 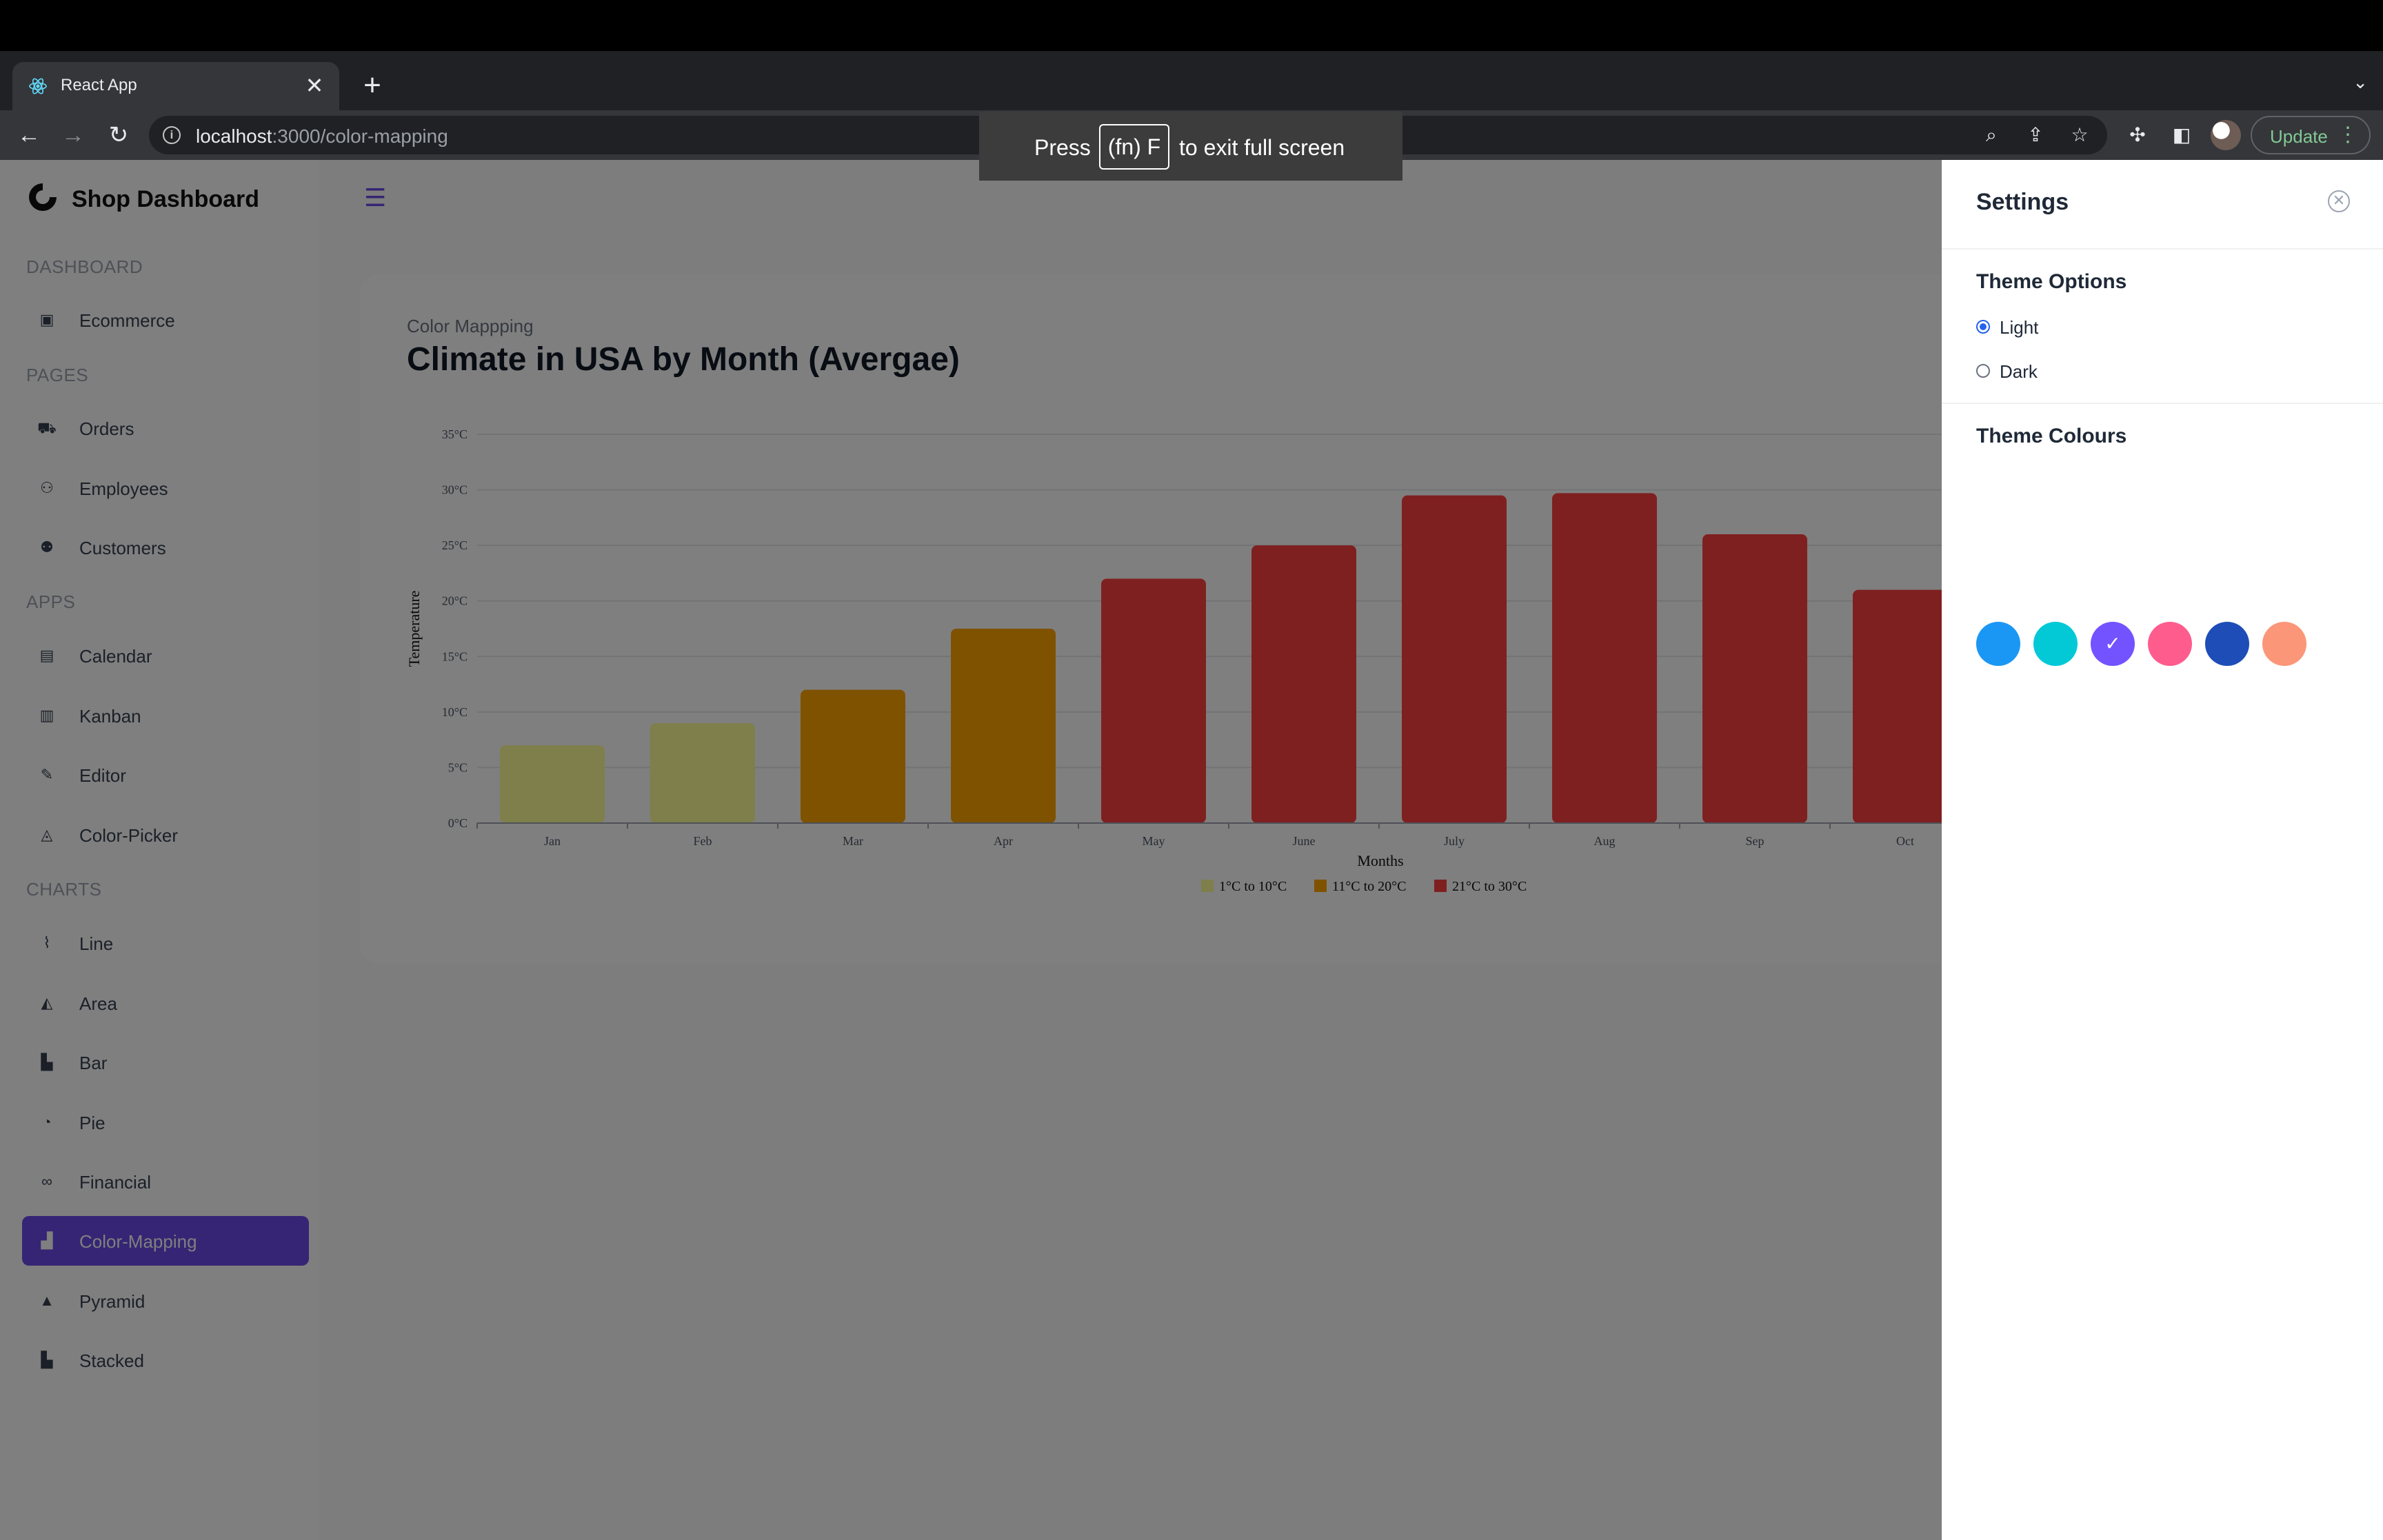 I want to click on dark-radio, so click(x=1983, y=371).